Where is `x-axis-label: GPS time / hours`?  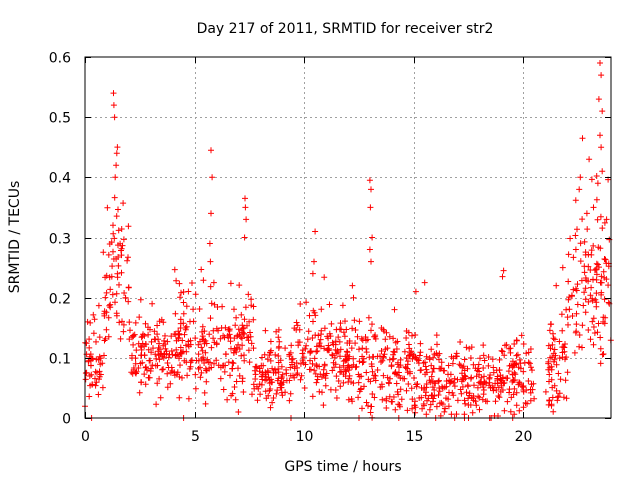
x-axis-label: GPS time / hours is located at coordinates (342, 467).